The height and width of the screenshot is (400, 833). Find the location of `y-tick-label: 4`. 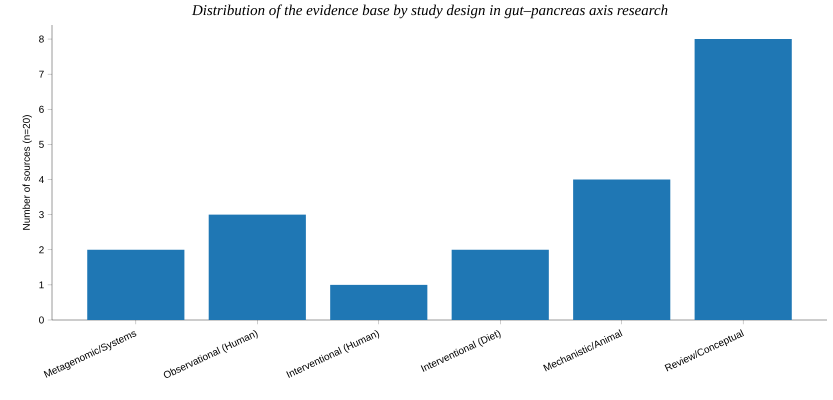

y-tick-label: 4 is located at coordinates (41, 179).